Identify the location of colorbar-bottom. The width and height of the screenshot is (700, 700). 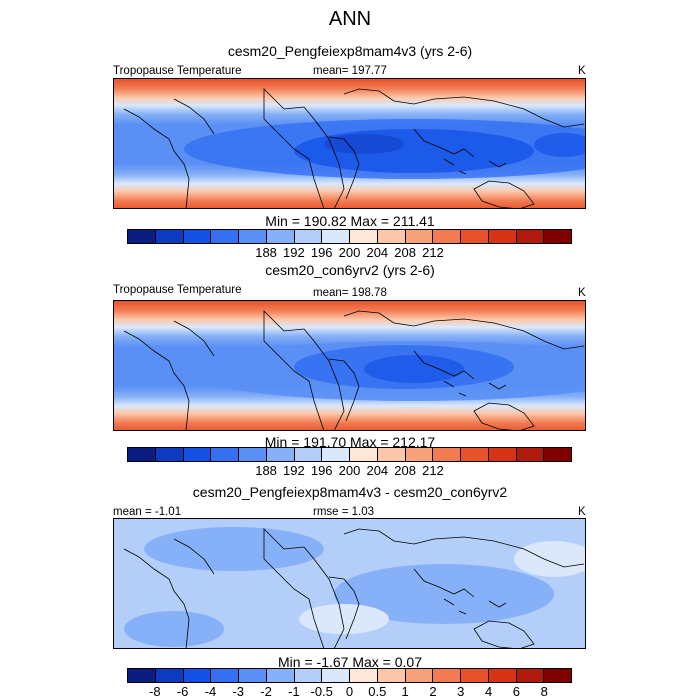
(349, 675).